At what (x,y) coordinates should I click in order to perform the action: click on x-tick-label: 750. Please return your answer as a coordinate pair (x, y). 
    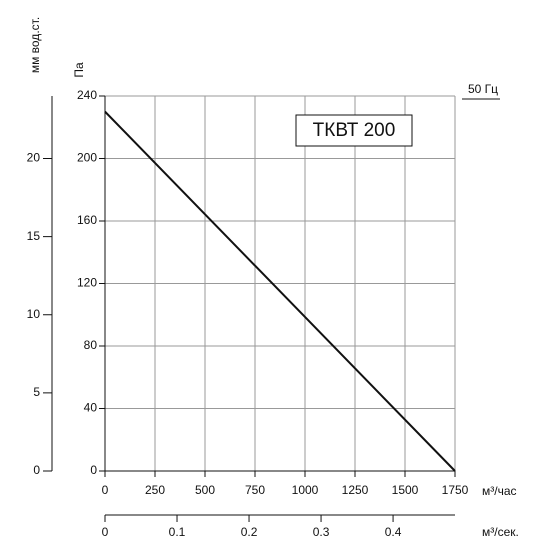
    Looking at the image, I should click on (255, 490).